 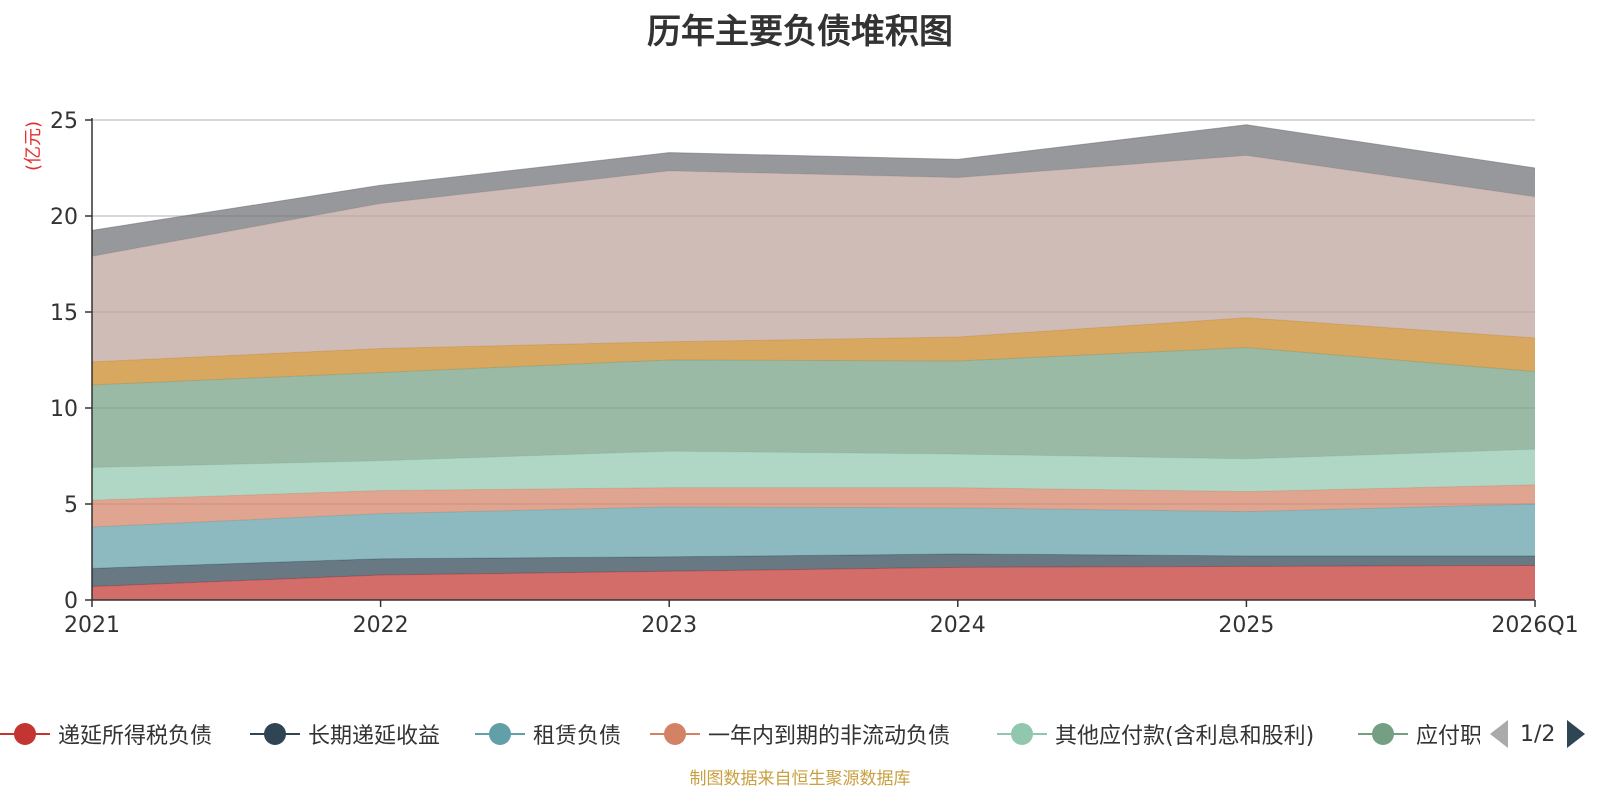 What do you see at coordinates (1448, 736) in the screenshot?
I see `legend-item-label: 应付职工薪酬` at bounding box center [1448, 736].